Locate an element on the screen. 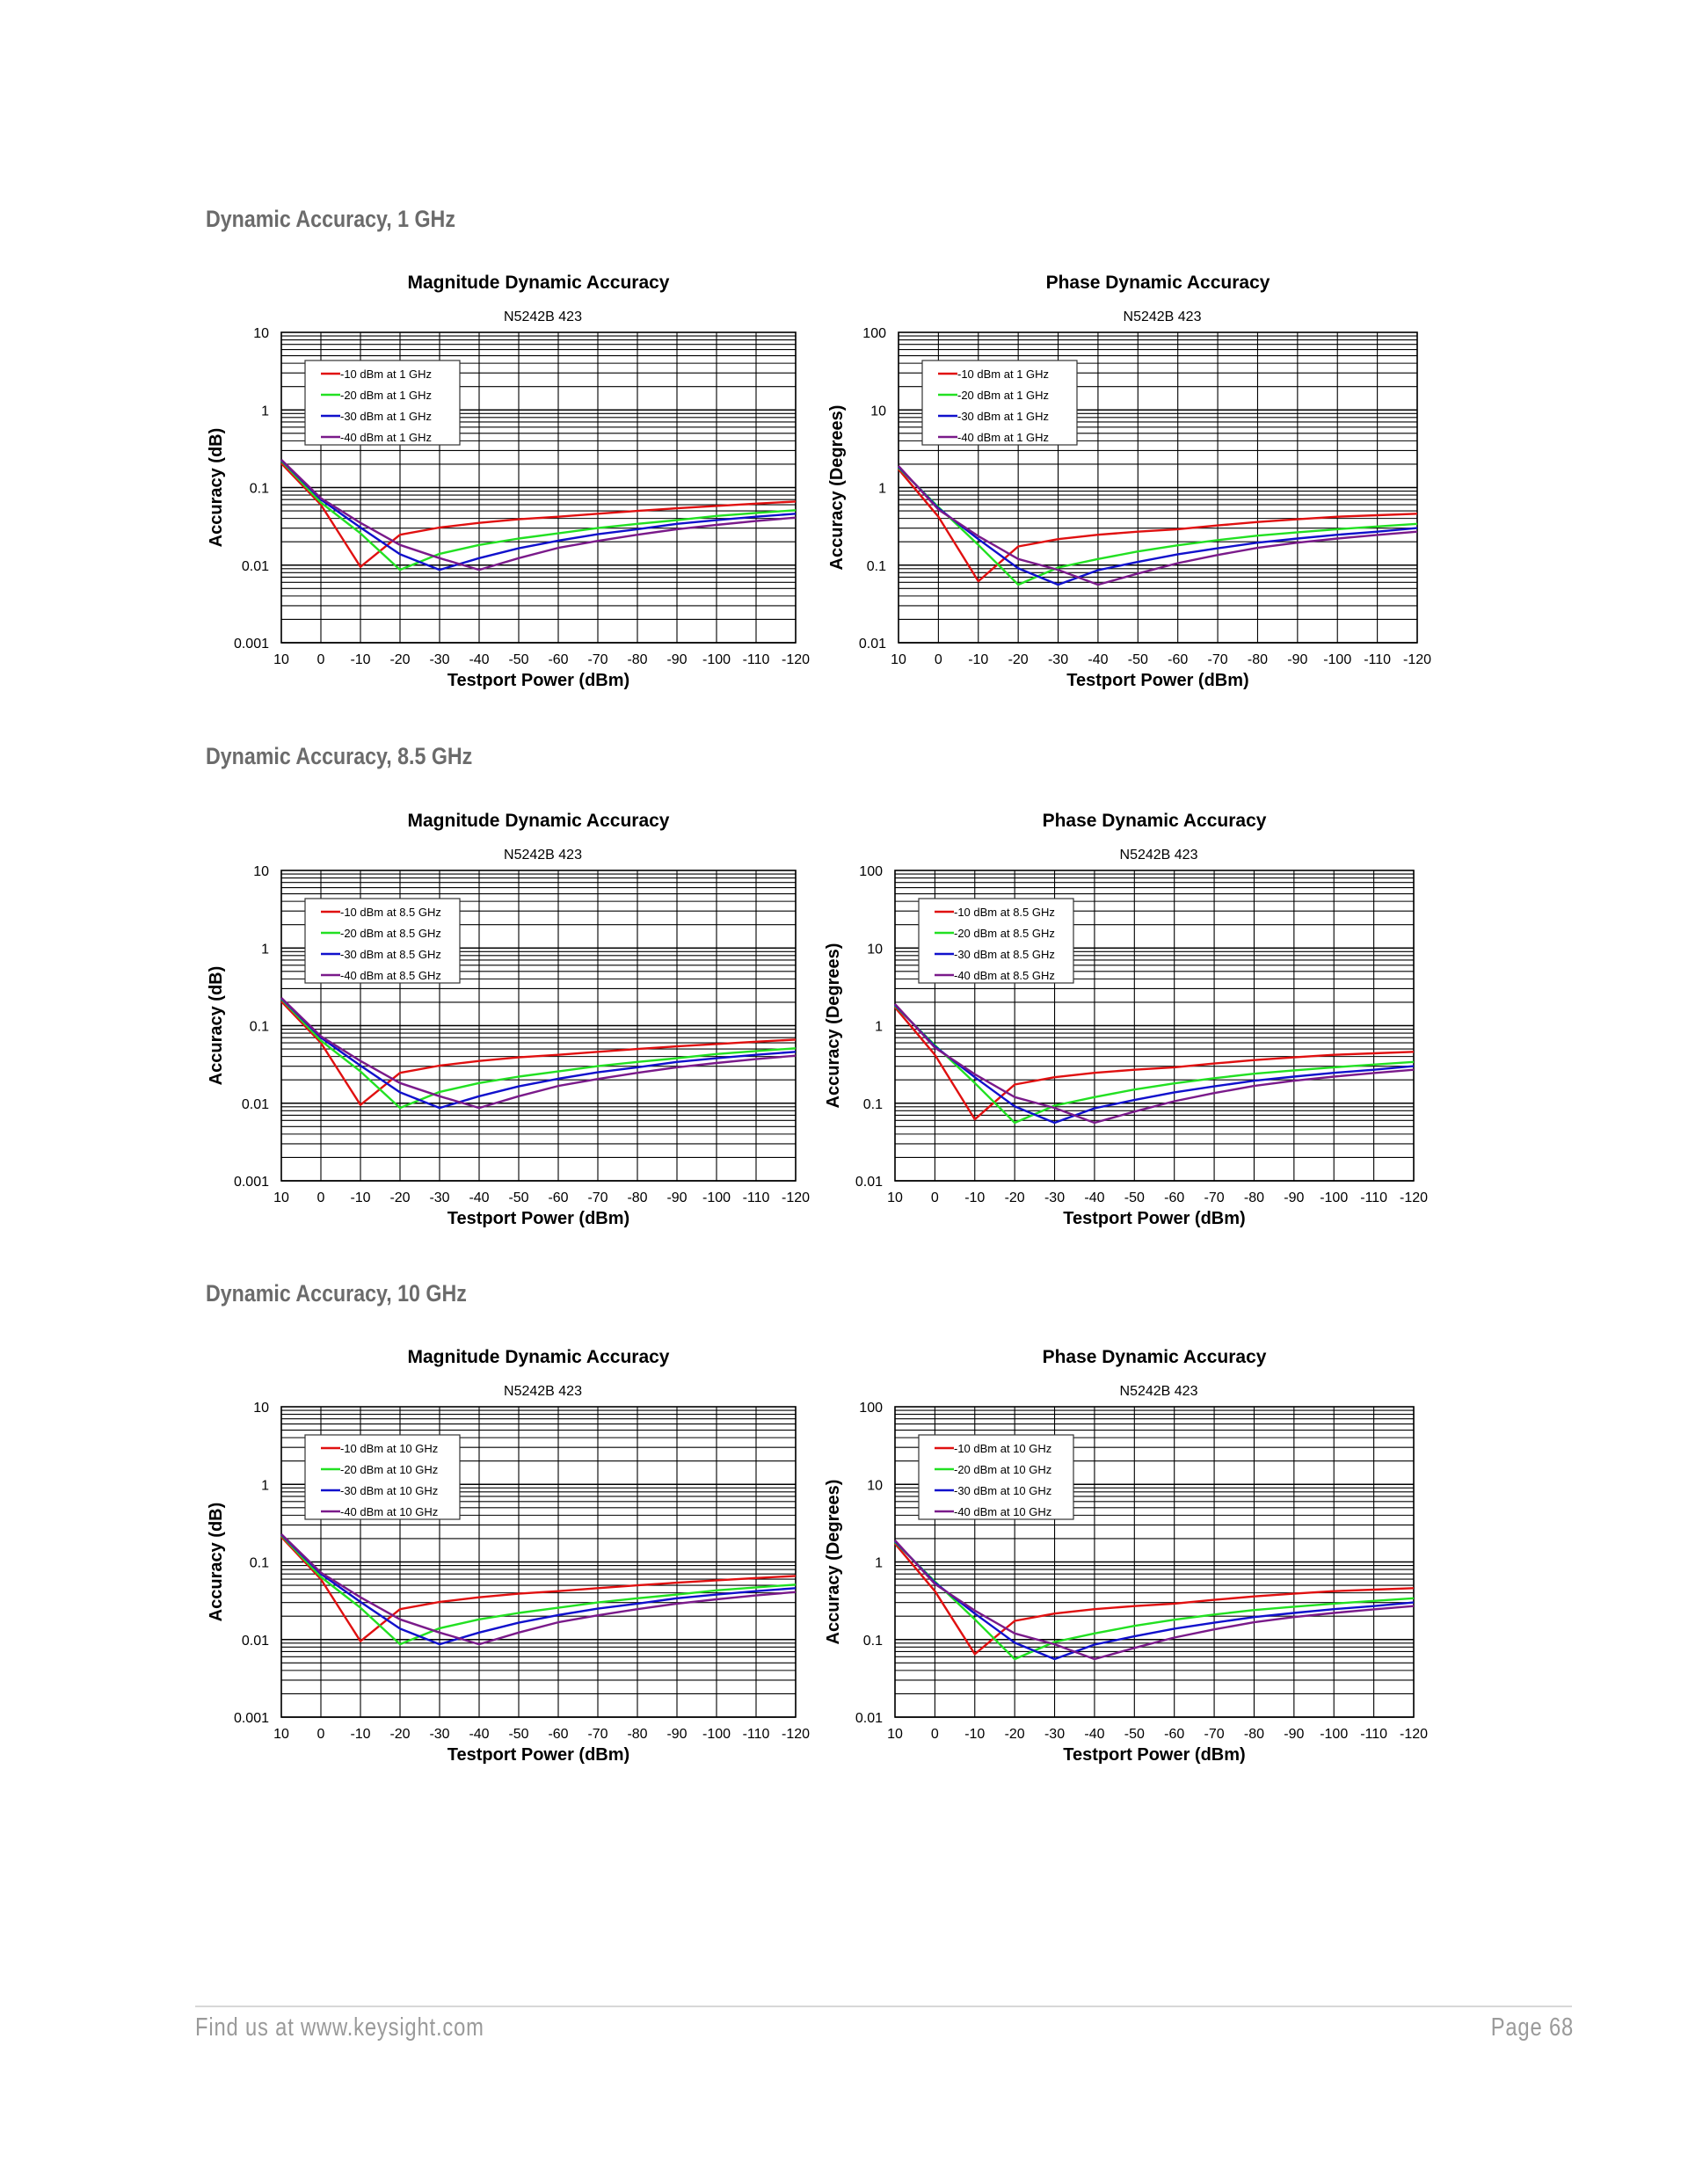 This screenshot has height=2184, width=1688. x-tick-label: 10 is located at coordinates (898, 659).